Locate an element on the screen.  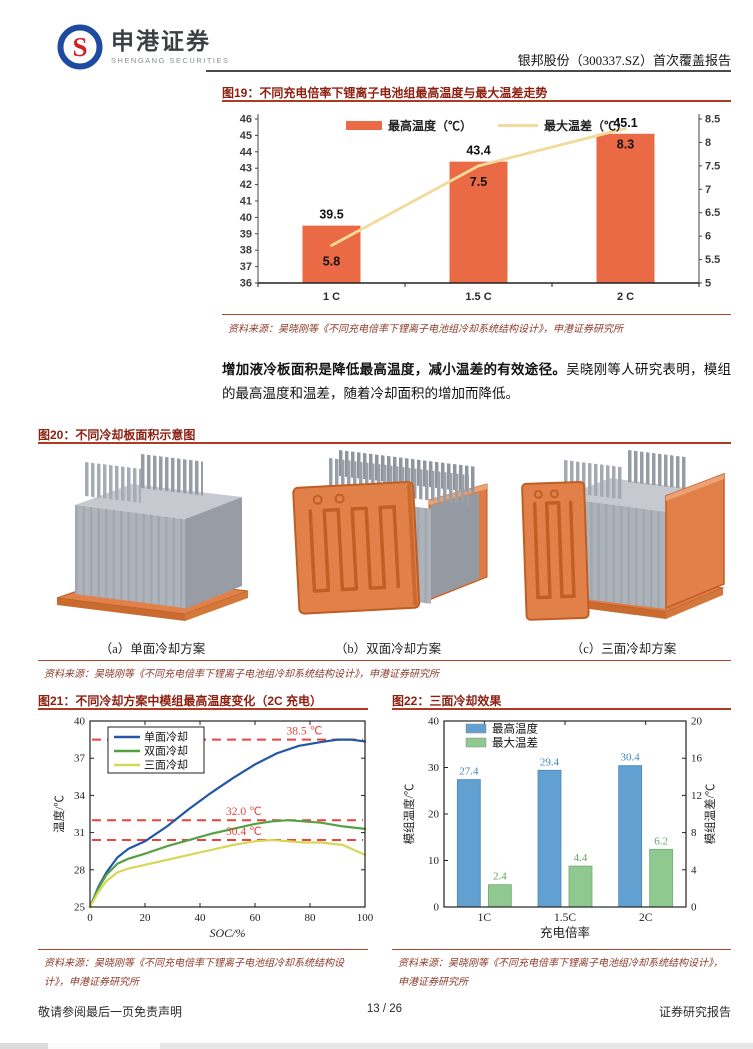
svg-text: 31 is located at coordinates (79, 833).